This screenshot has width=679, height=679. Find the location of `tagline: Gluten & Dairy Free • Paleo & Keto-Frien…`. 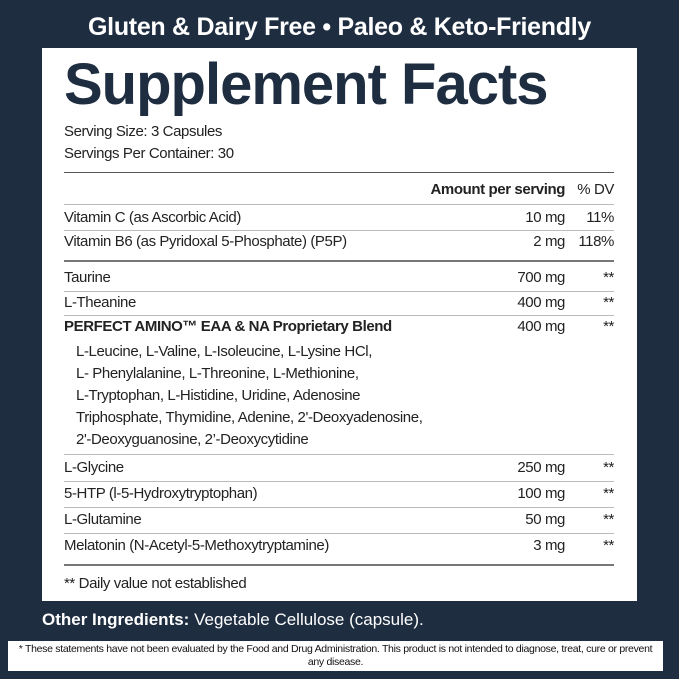

tagline: Gluten & Dairy Free • Paleo & Keto-Frien… is located at coordinates (339, 27).